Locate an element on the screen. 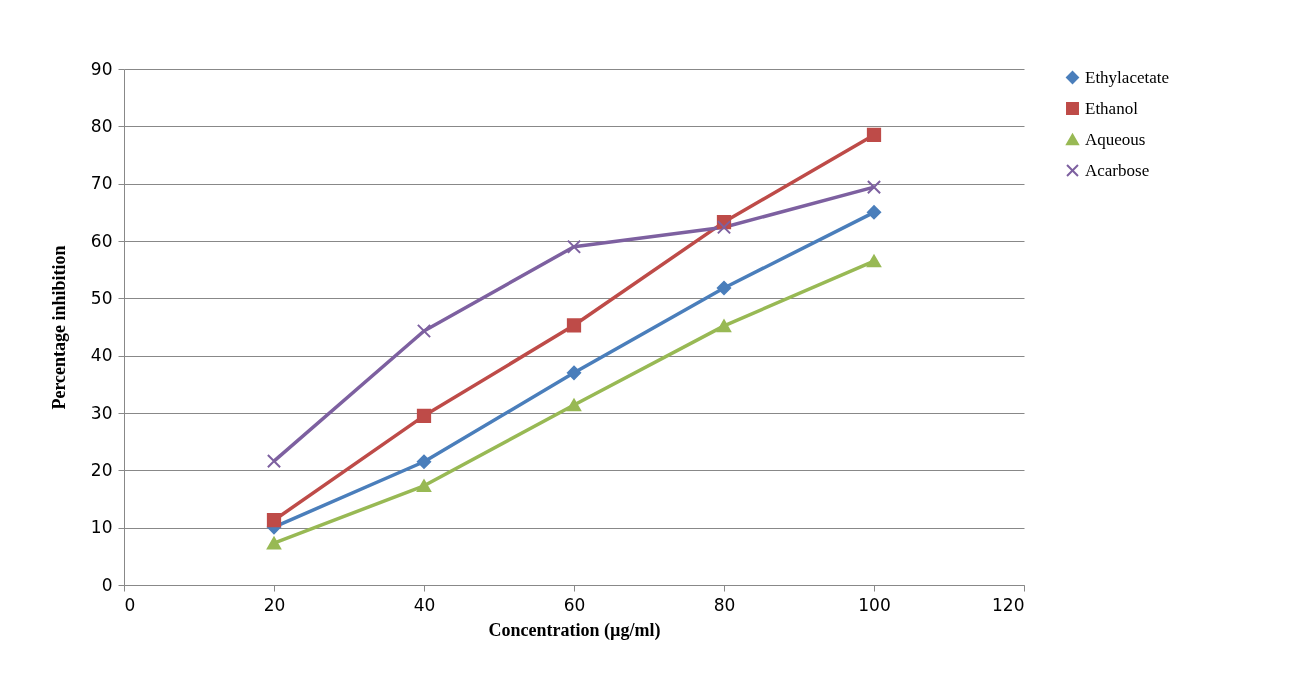 The width and height of the screenshot is (1311, 673). y-tick-label: 90 is located at coordinates (101, 68).